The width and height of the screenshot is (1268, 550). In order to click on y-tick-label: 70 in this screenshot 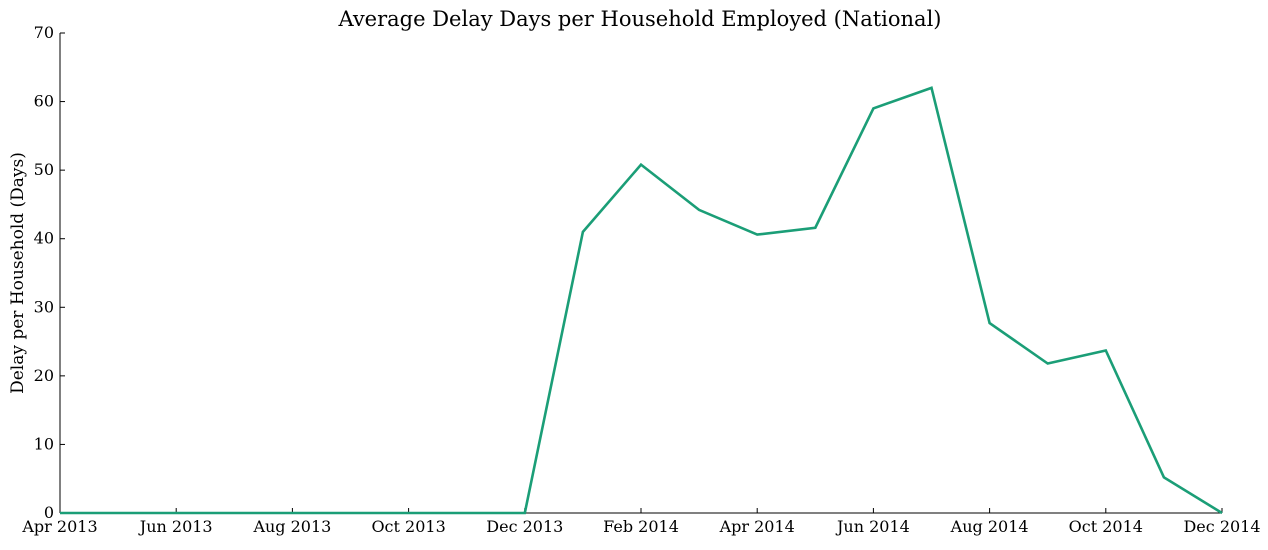, I will do `click(44, 32)`.